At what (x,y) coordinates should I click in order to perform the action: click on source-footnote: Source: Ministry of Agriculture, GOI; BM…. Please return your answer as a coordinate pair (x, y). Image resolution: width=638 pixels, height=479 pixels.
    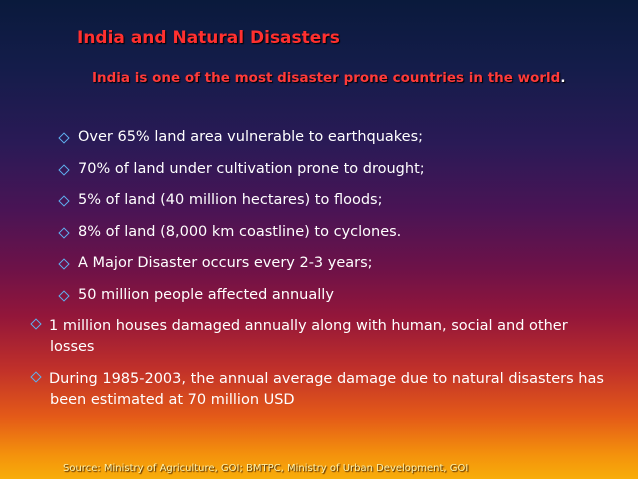
    Looking at the image, I should click on (266, 468).